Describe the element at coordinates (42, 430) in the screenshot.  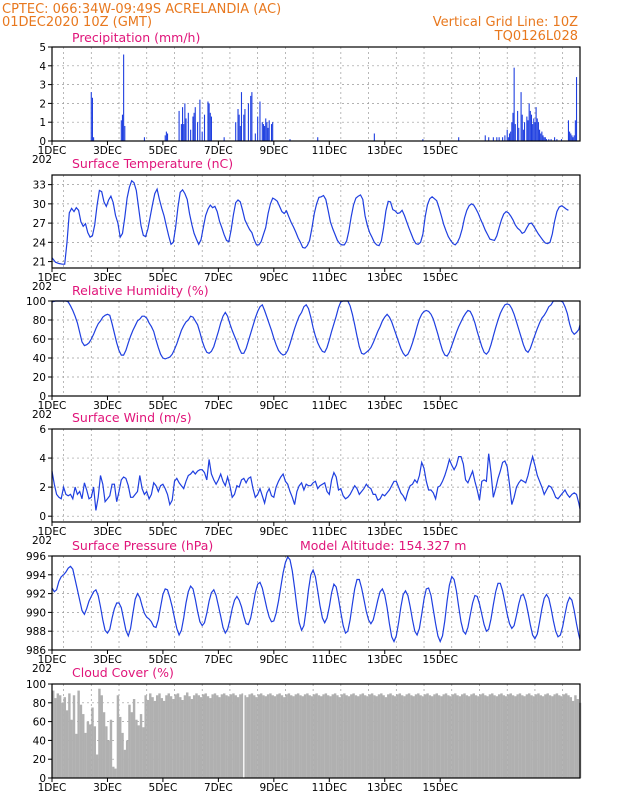
I see `y-tick-label: 6` at that location.